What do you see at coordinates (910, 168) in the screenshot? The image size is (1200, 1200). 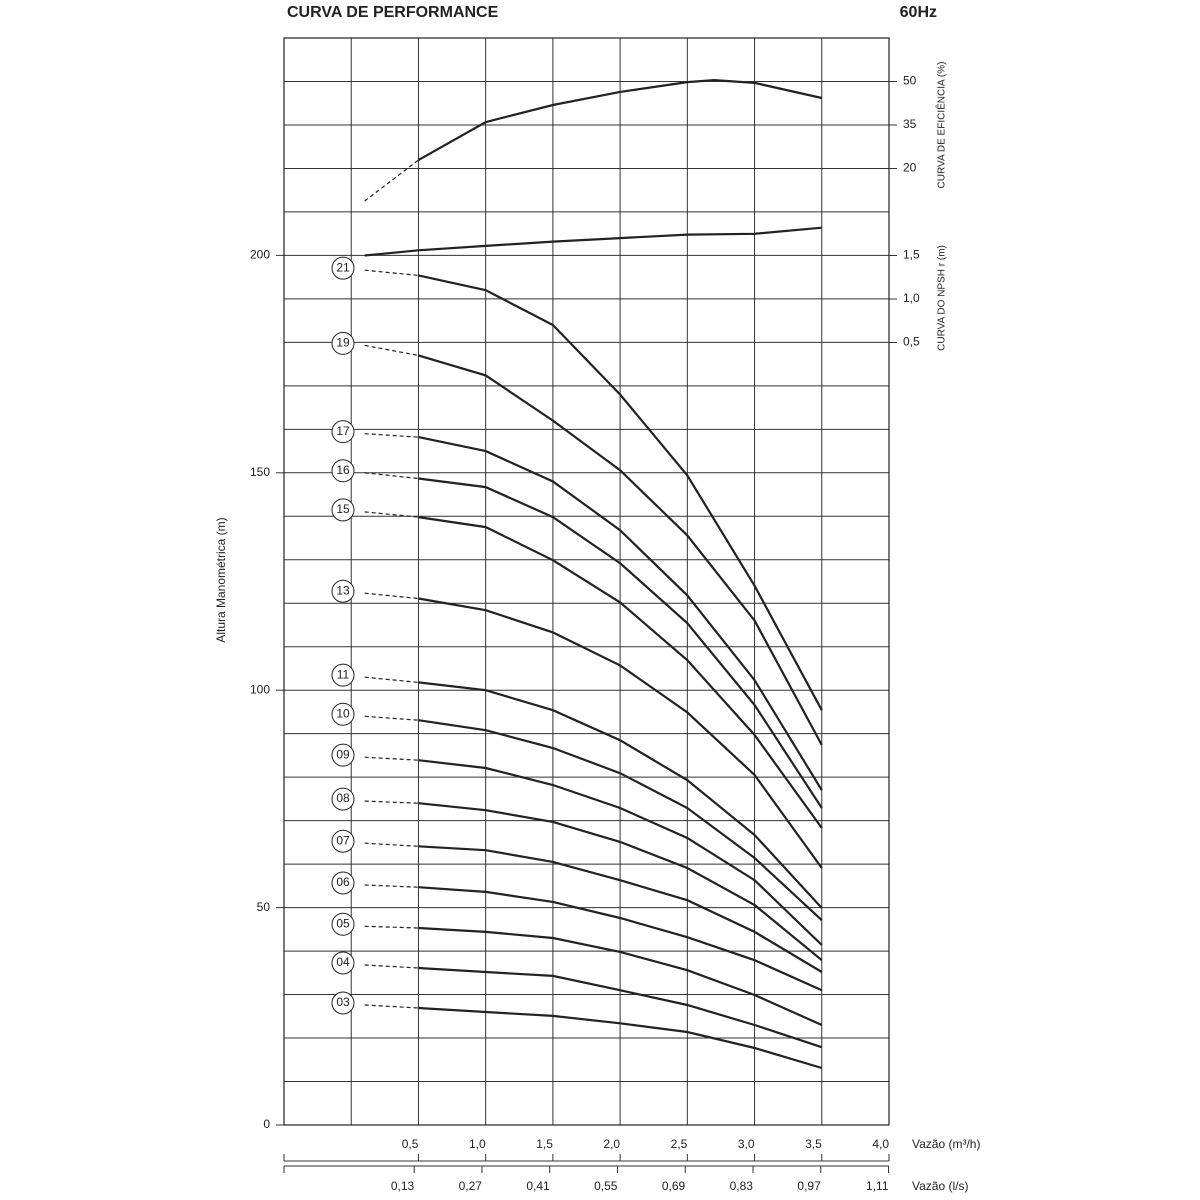 I see `right-tick-label: 20` at bounding box center [910, 168].